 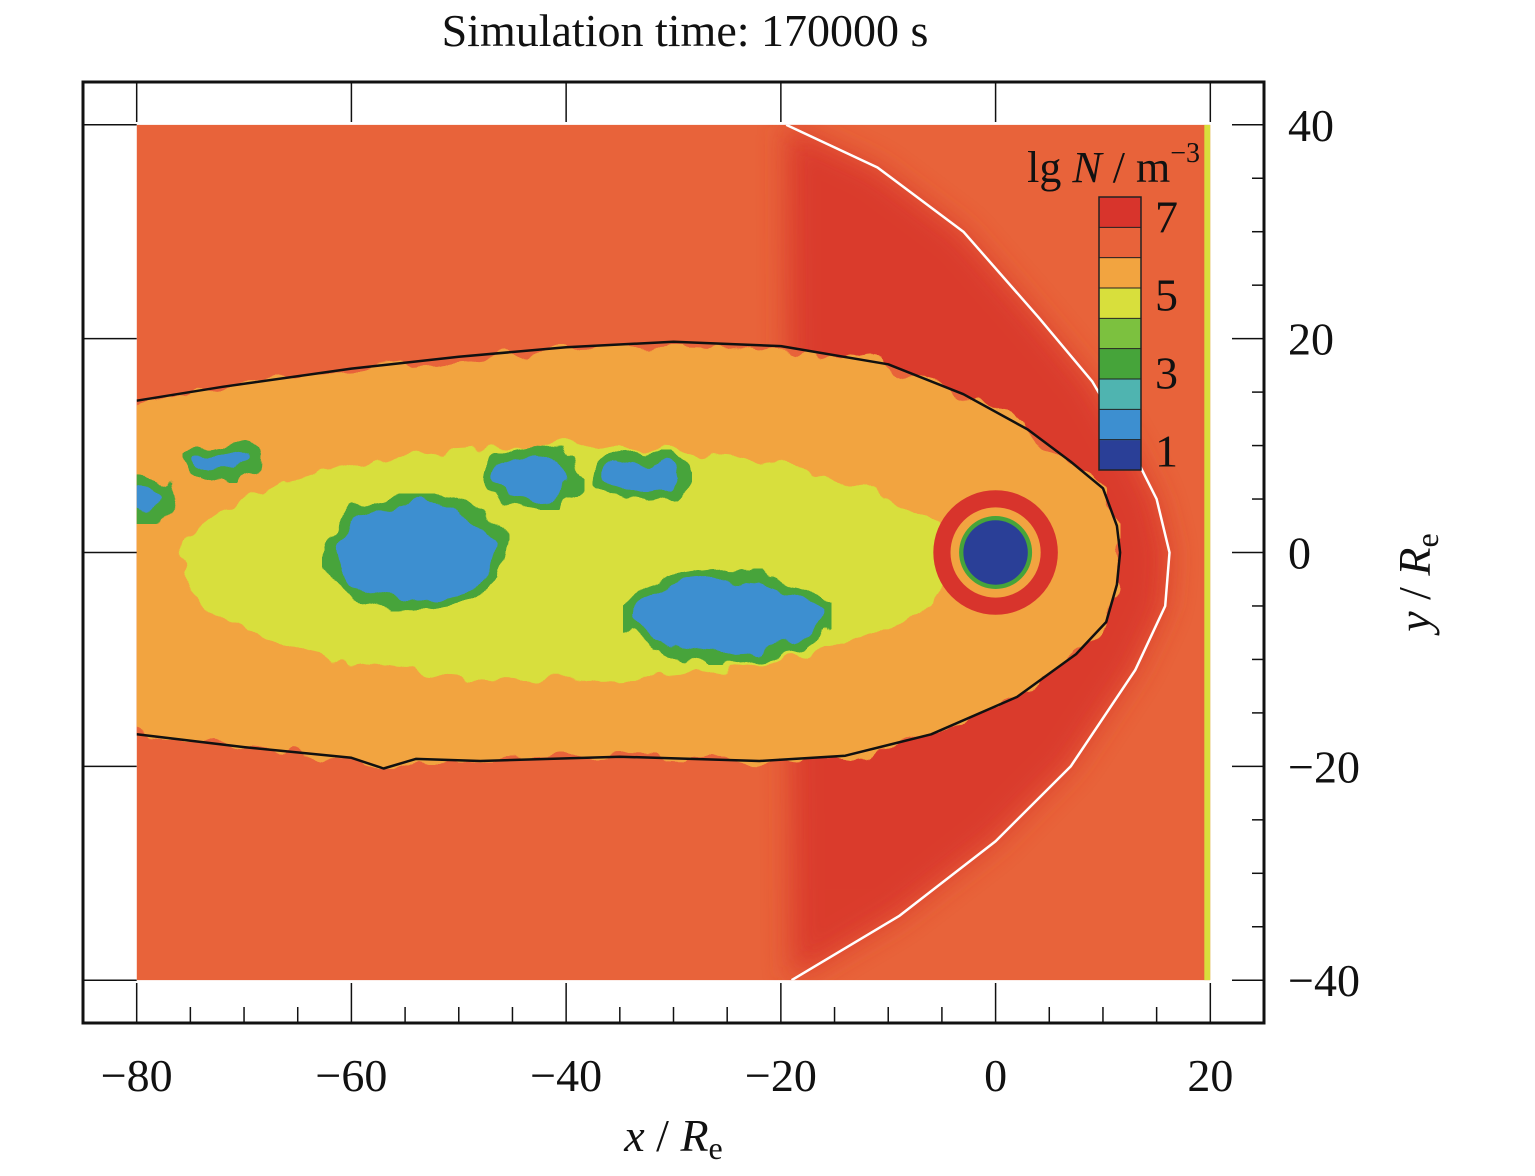 I want to click on colorbar-label-prefix: lg, so click(x=1049, y=167).